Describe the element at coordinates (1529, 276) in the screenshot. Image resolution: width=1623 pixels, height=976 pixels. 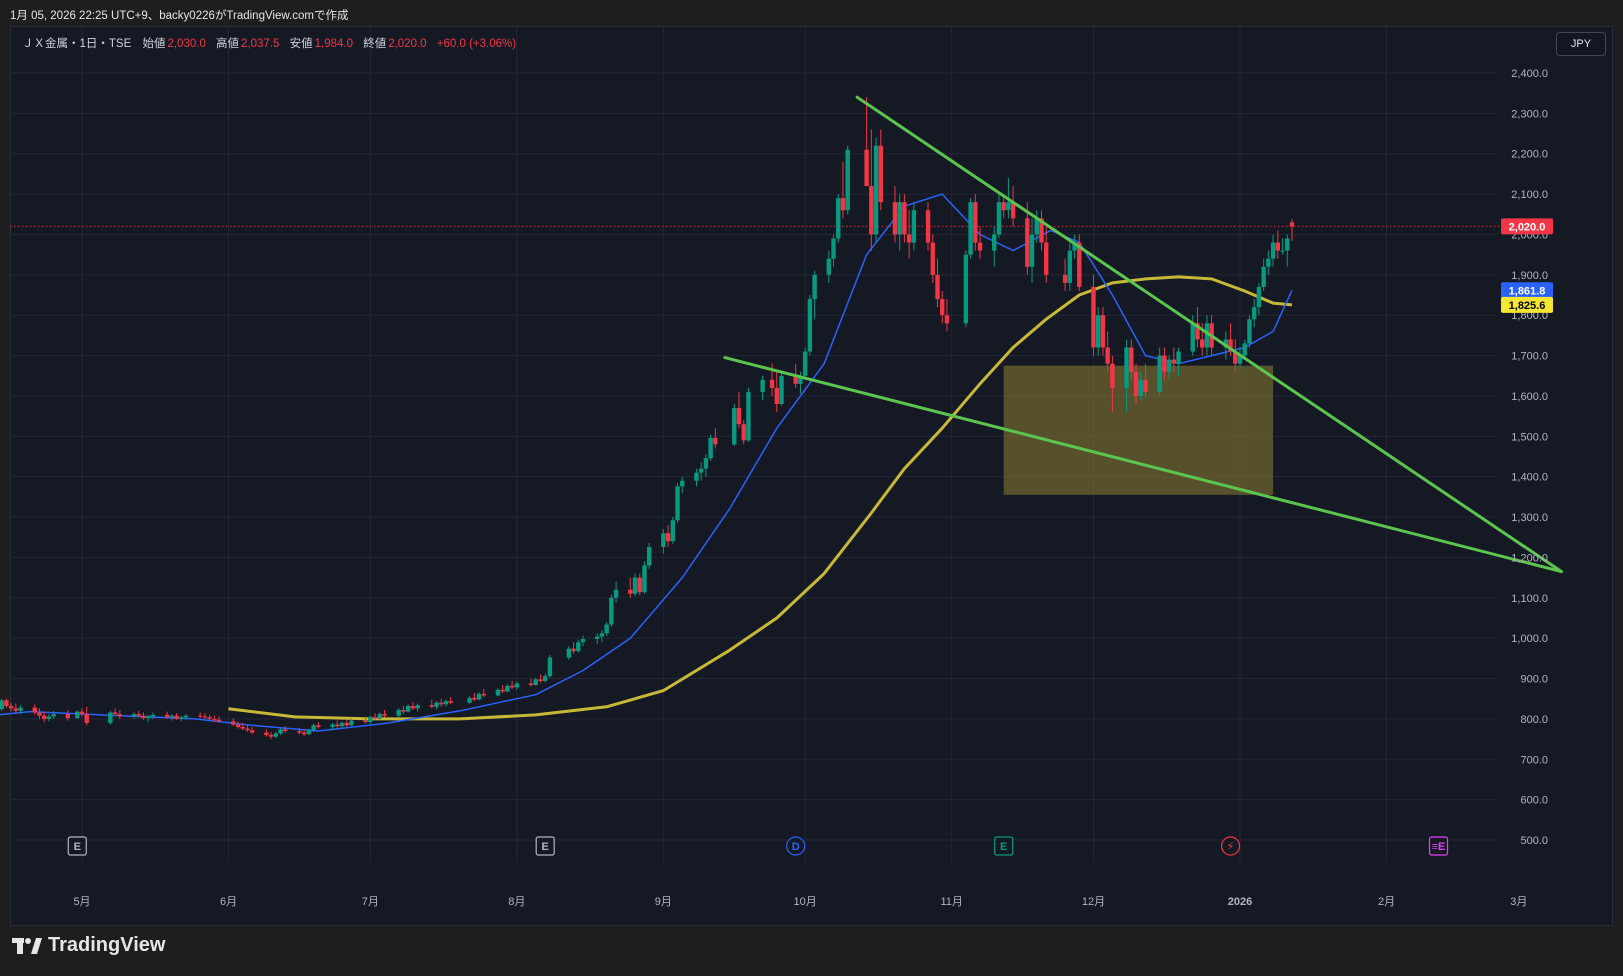
I see `y-tick-label: 1,900.0` at that location.